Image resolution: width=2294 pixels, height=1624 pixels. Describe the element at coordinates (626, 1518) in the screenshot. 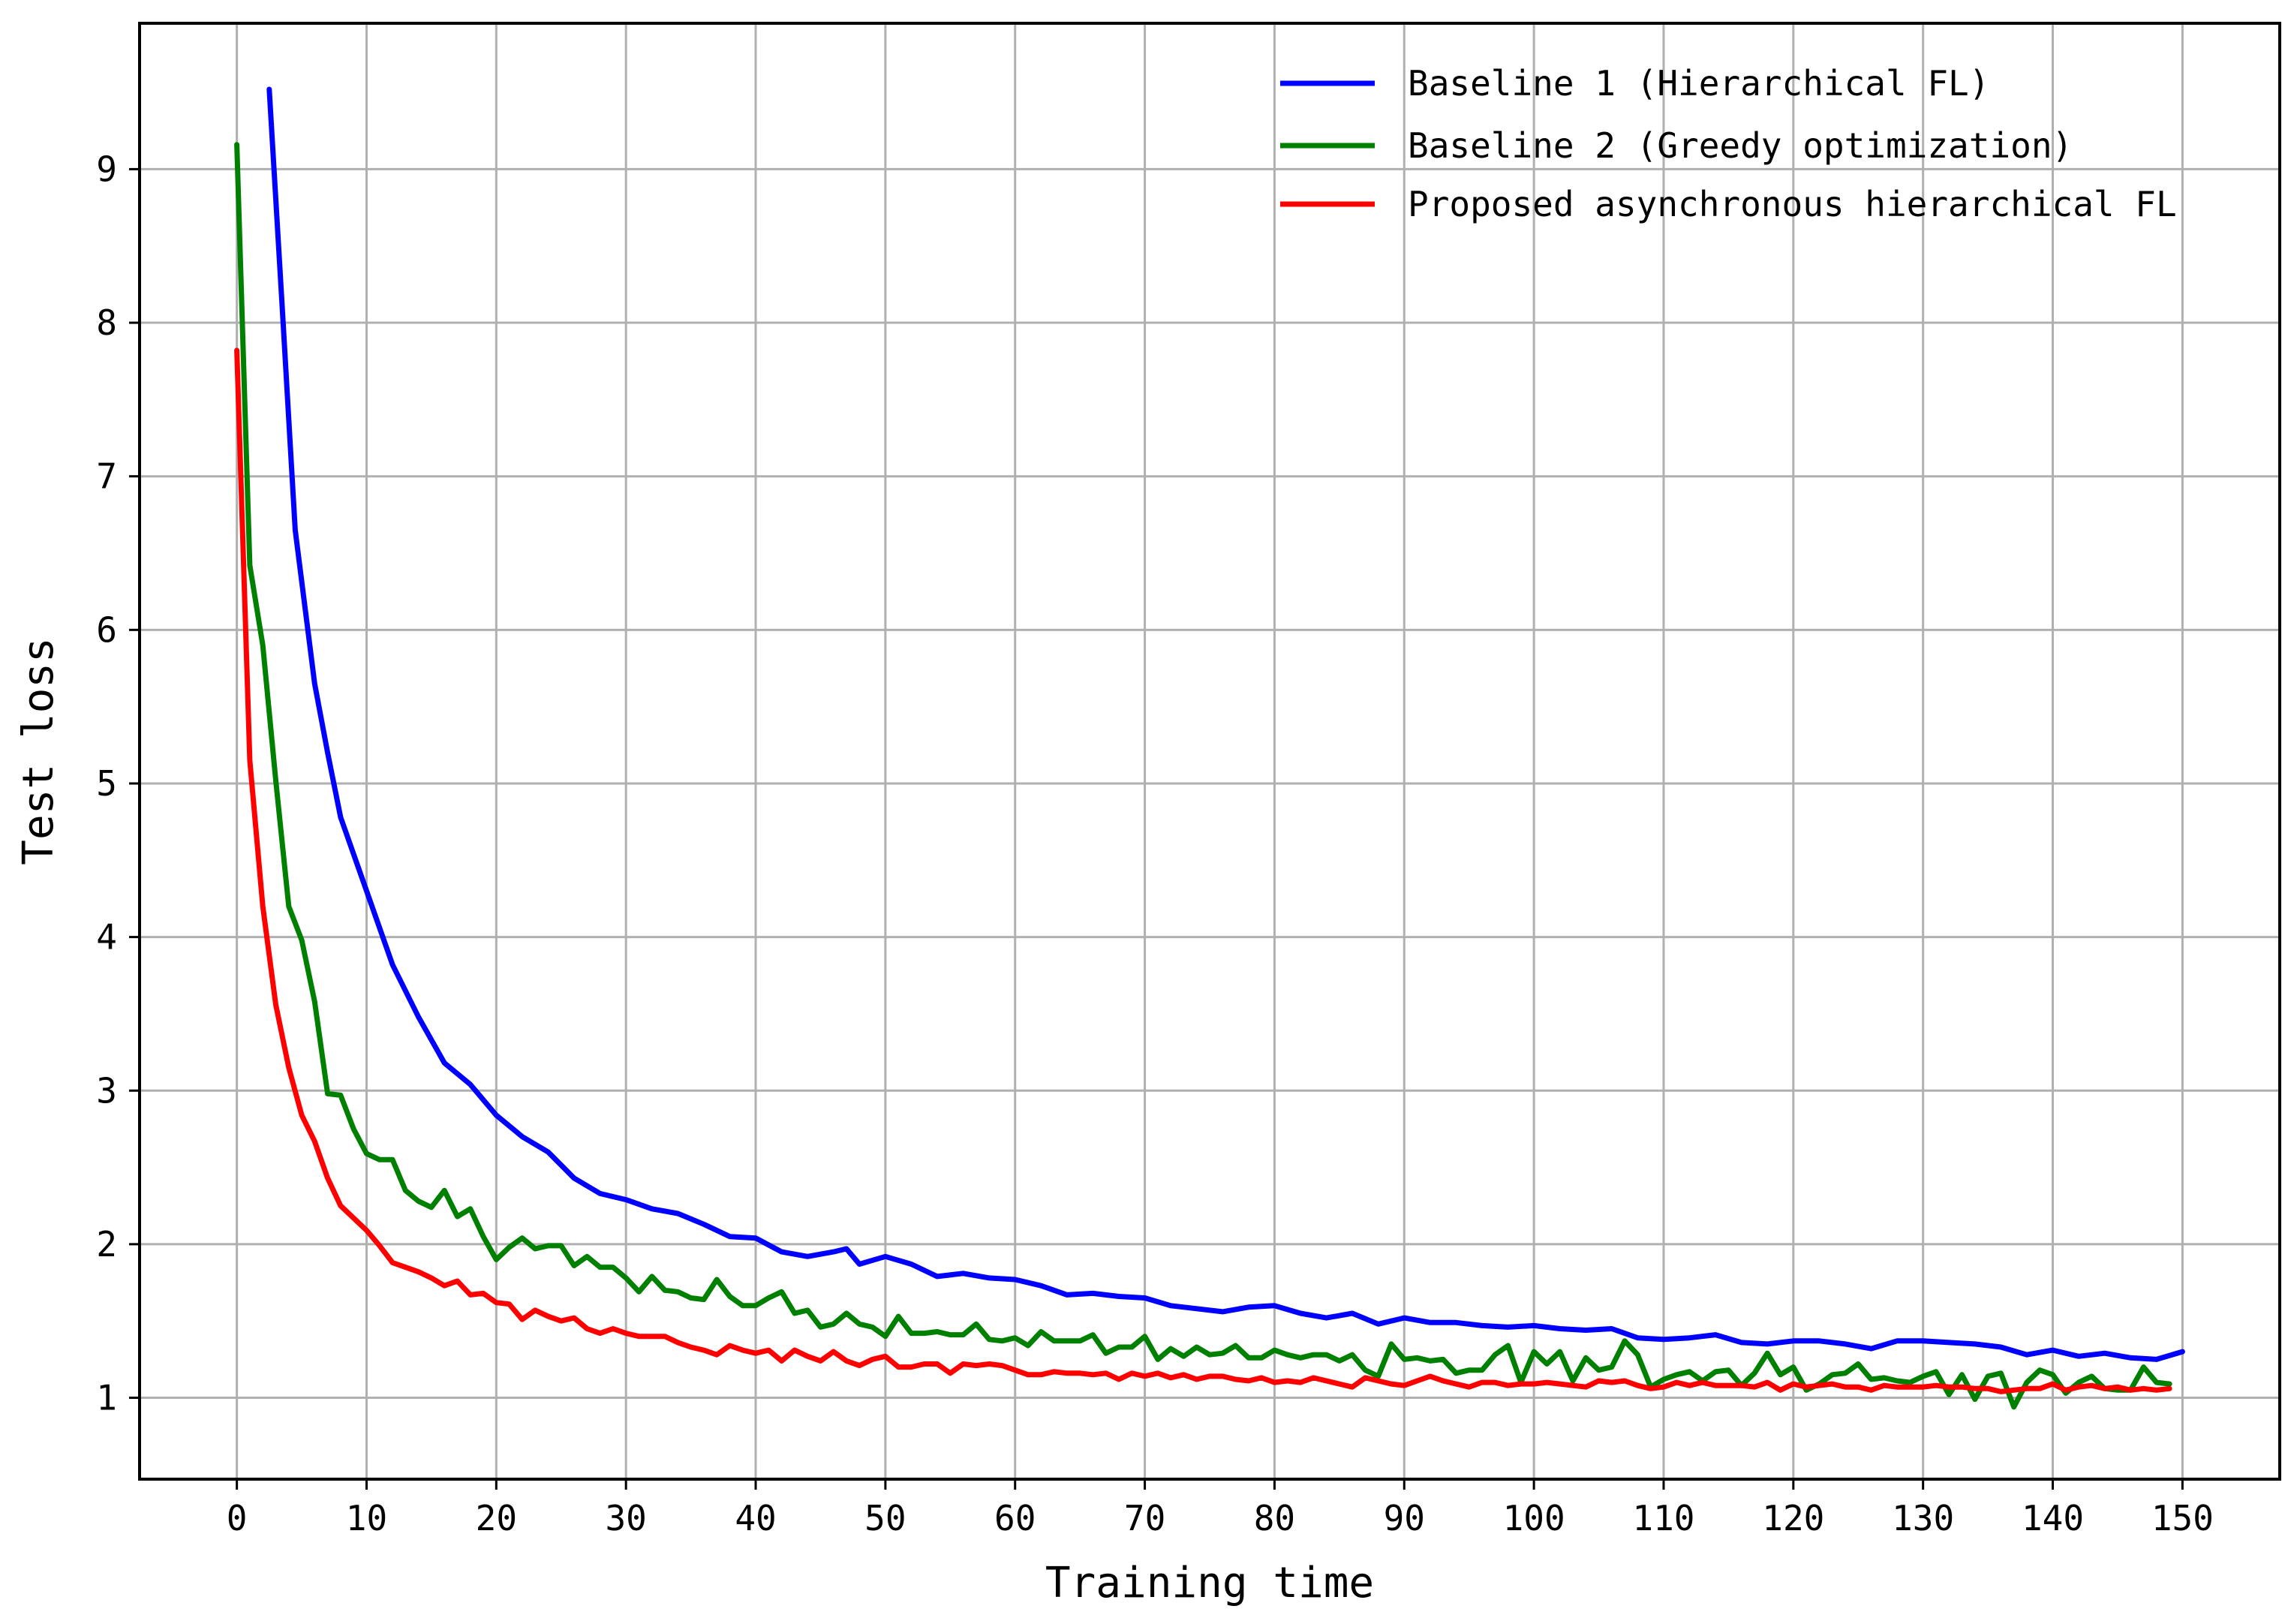

I see `x-tick-label: 30` at that location.